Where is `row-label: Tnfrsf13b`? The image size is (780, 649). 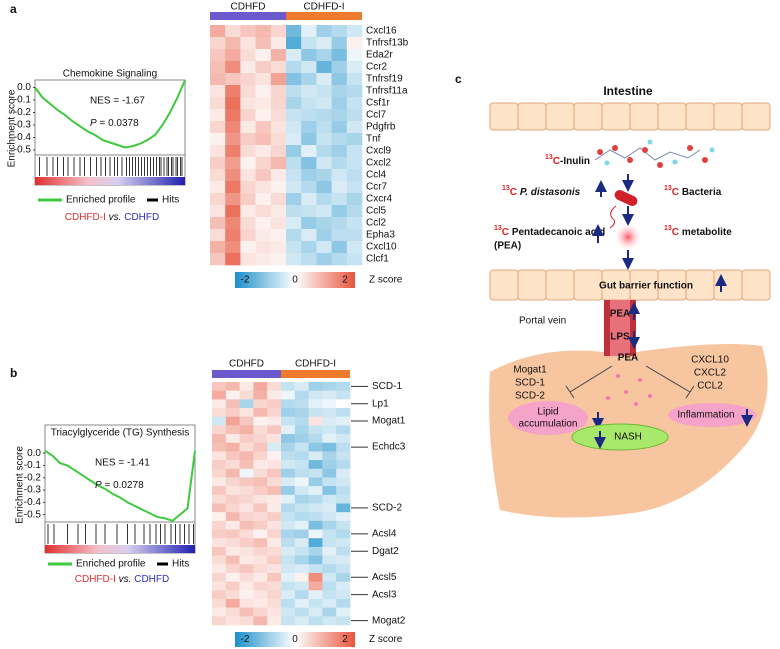
row-label: Tnfrsf13b is located at coordinates (387, 43).